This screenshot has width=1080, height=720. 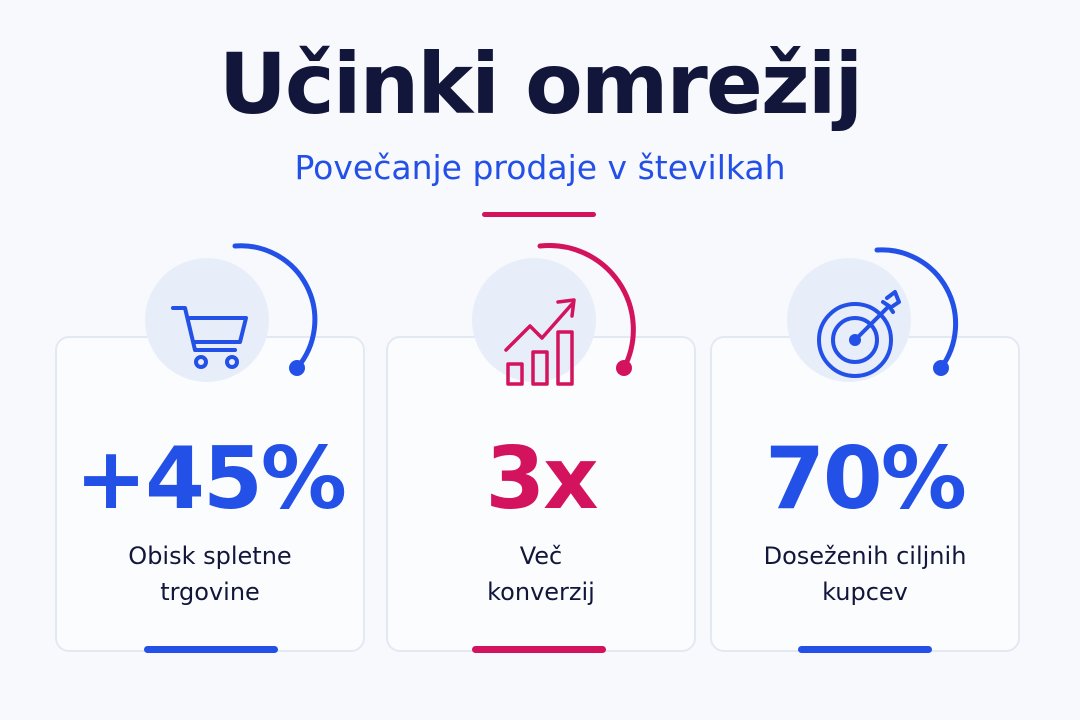 What do you see at coordinates (865, 574) in the screenshot?
I see `stat-label-customers: Doseženih ciljnih kupcev` at bounding box center [865, 574].